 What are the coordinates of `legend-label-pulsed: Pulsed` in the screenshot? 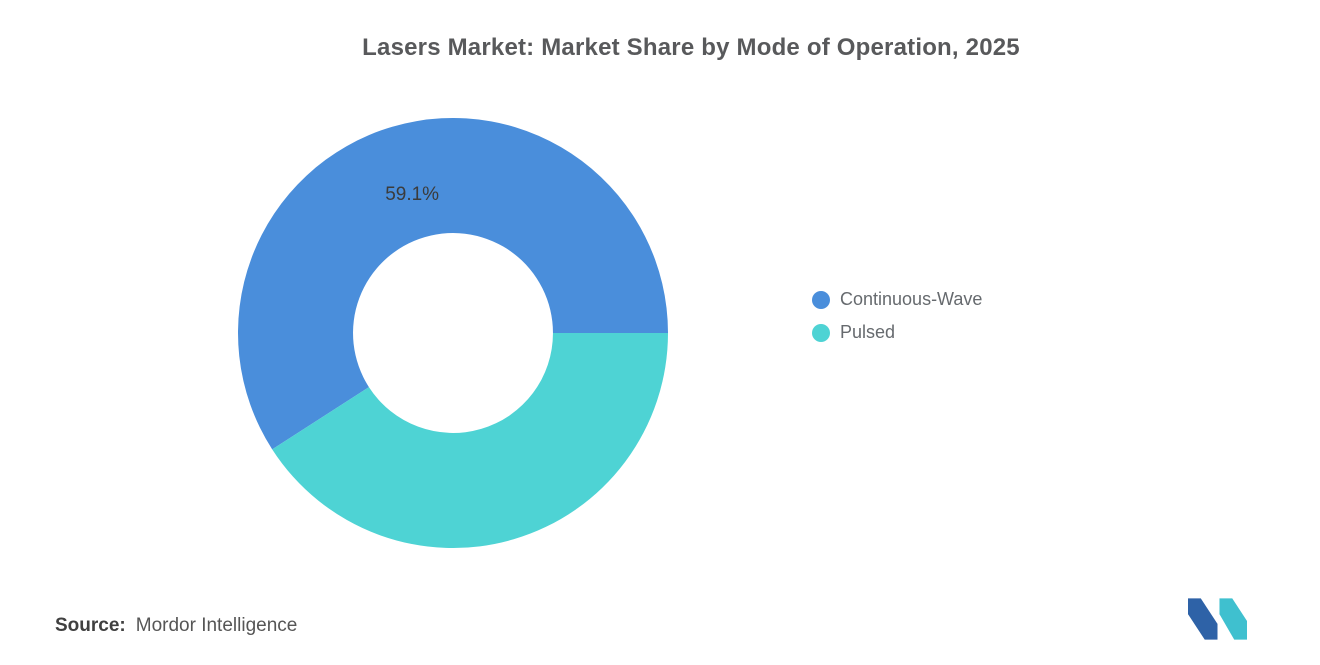 It's located at (868, 332).